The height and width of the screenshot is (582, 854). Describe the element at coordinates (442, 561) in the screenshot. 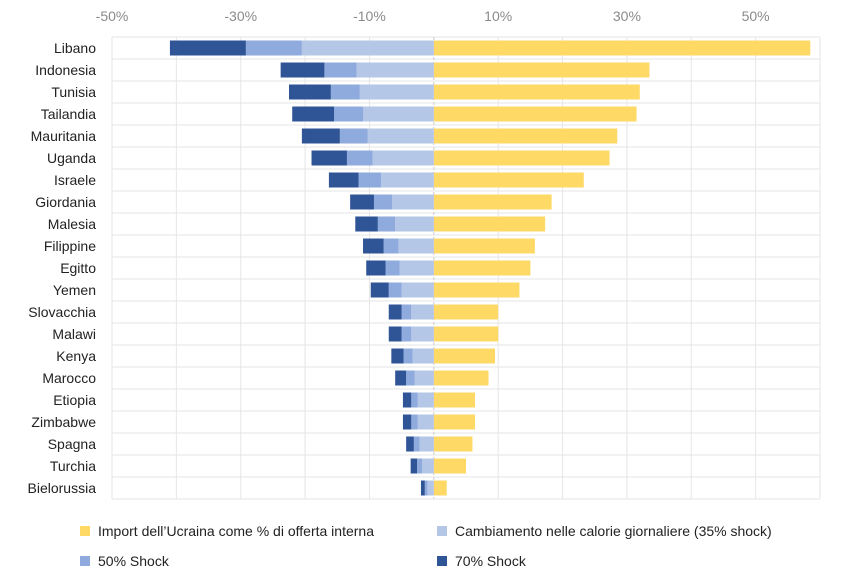

I see `legend-swatch-70-shock` at that location.